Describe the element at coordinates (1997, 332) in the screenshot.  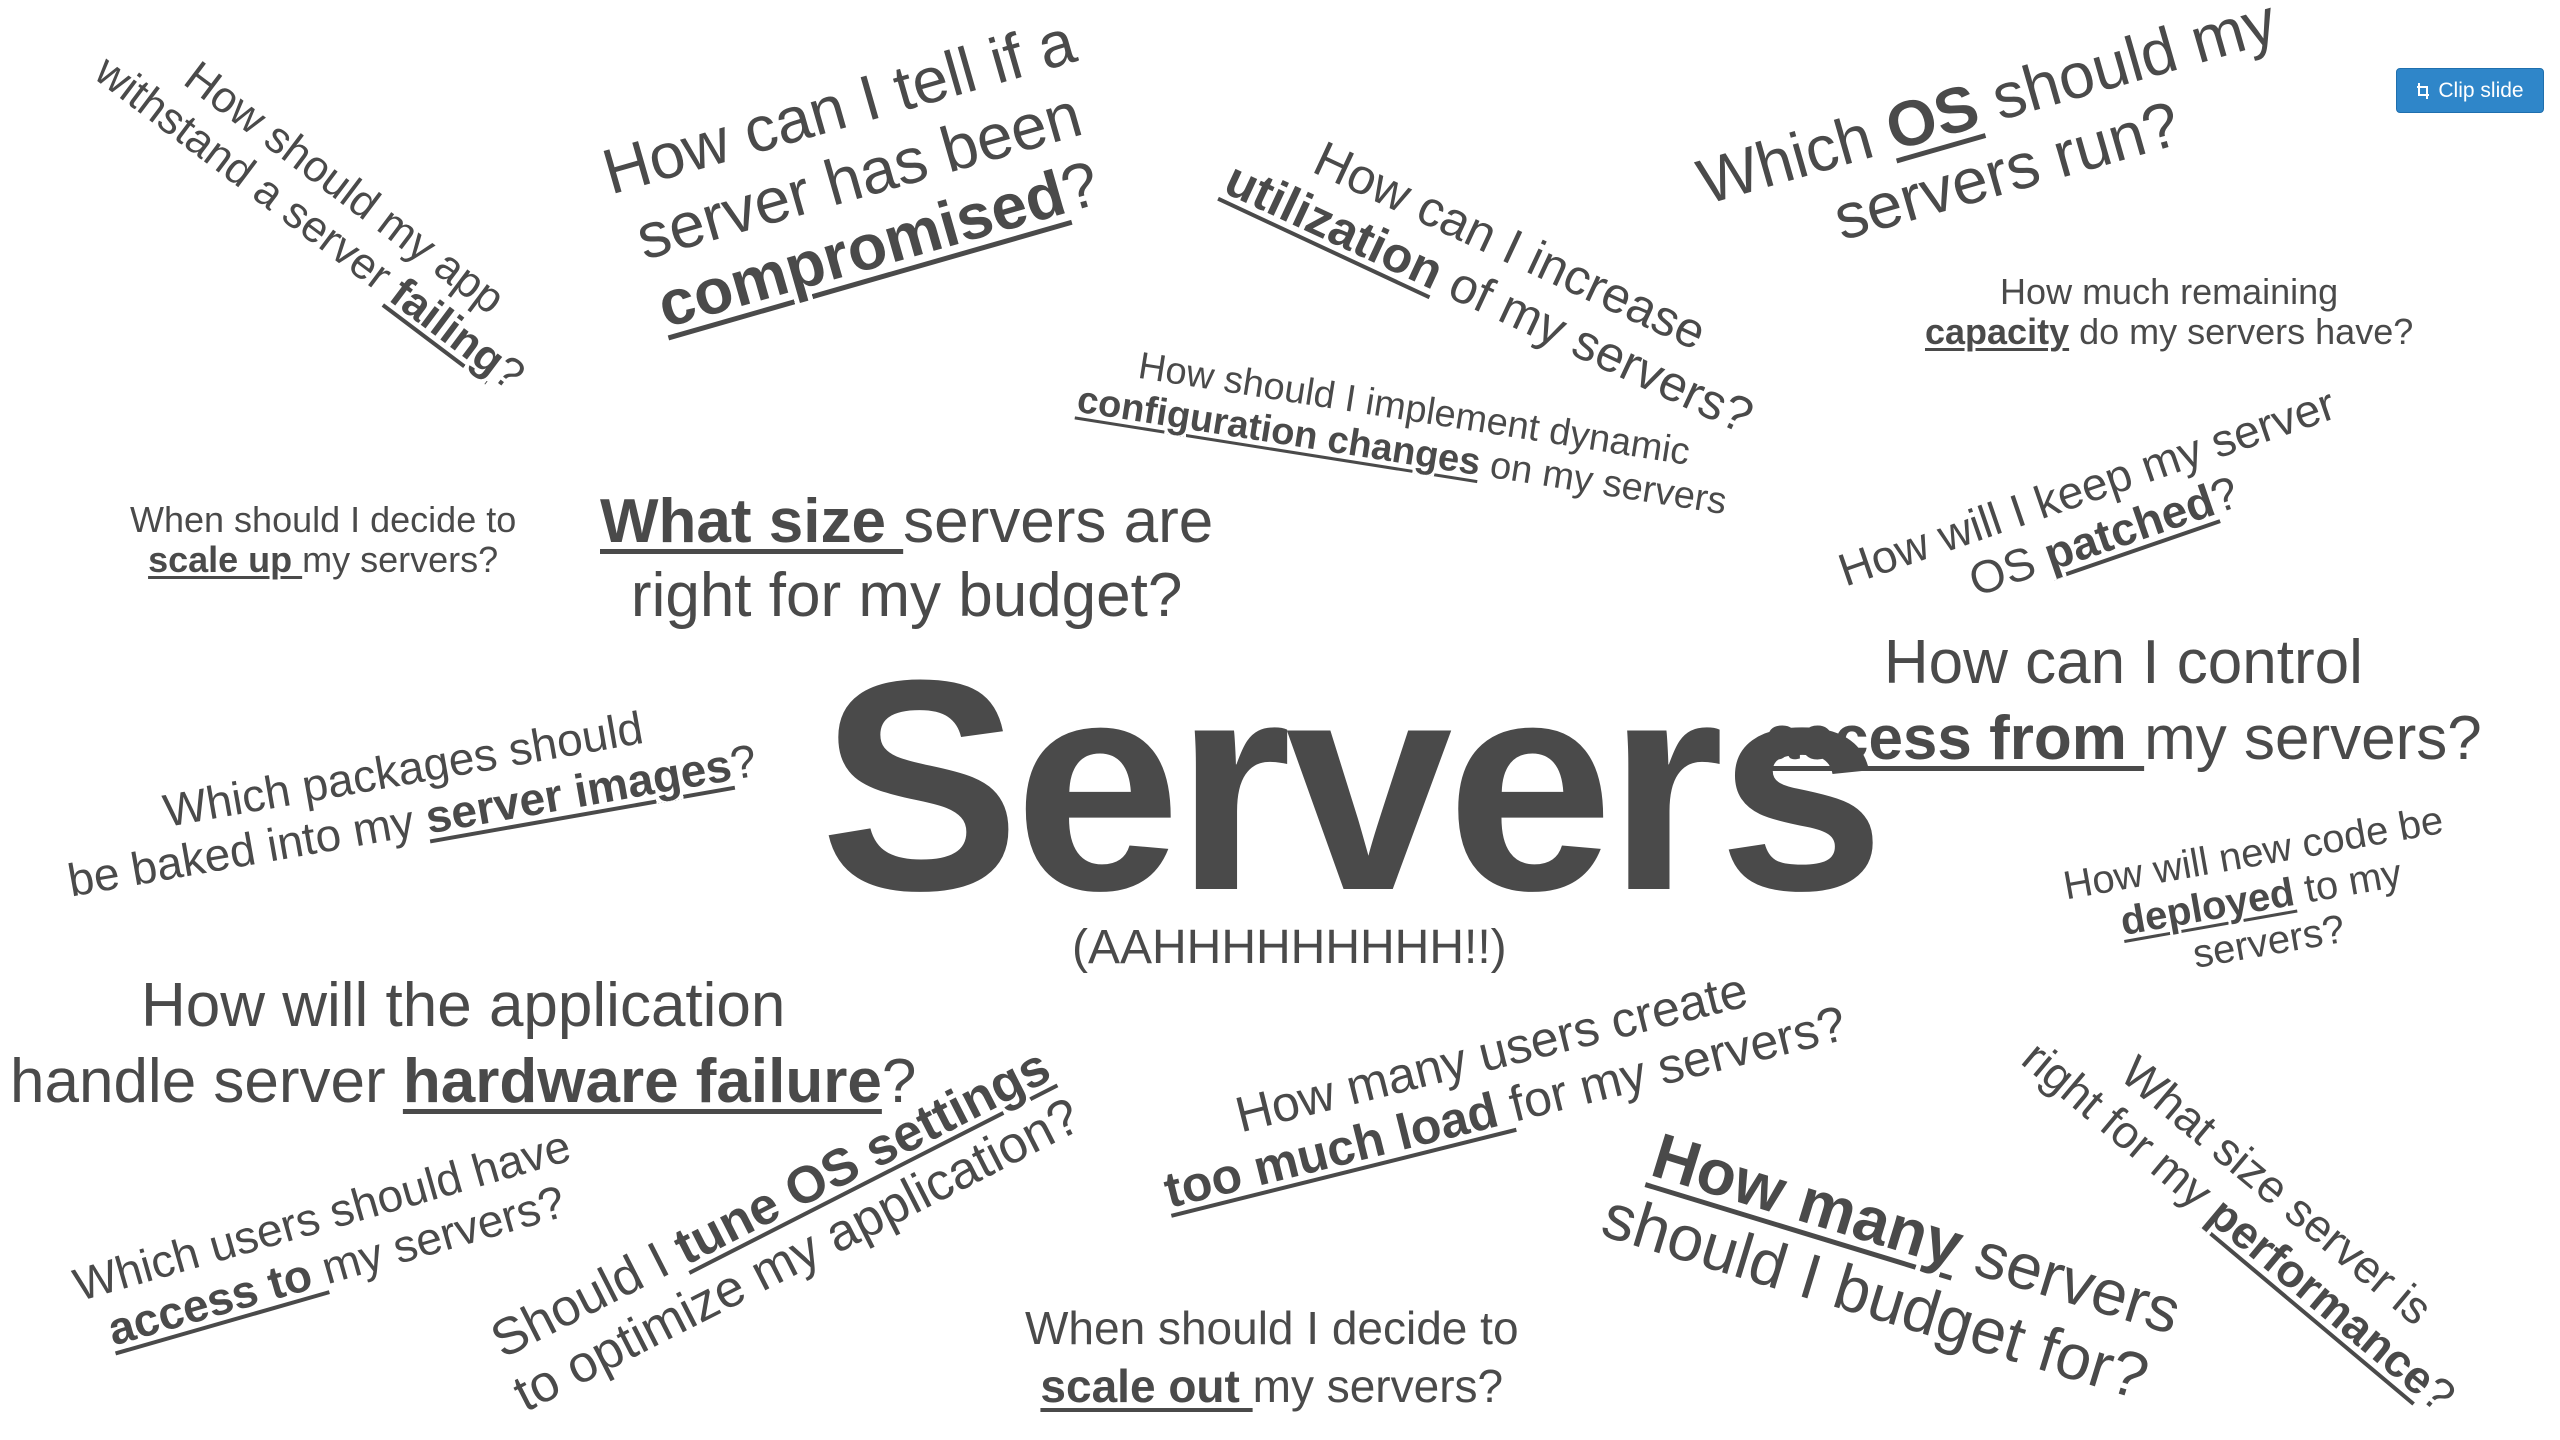
I see `emphasis: capacity` at that location.